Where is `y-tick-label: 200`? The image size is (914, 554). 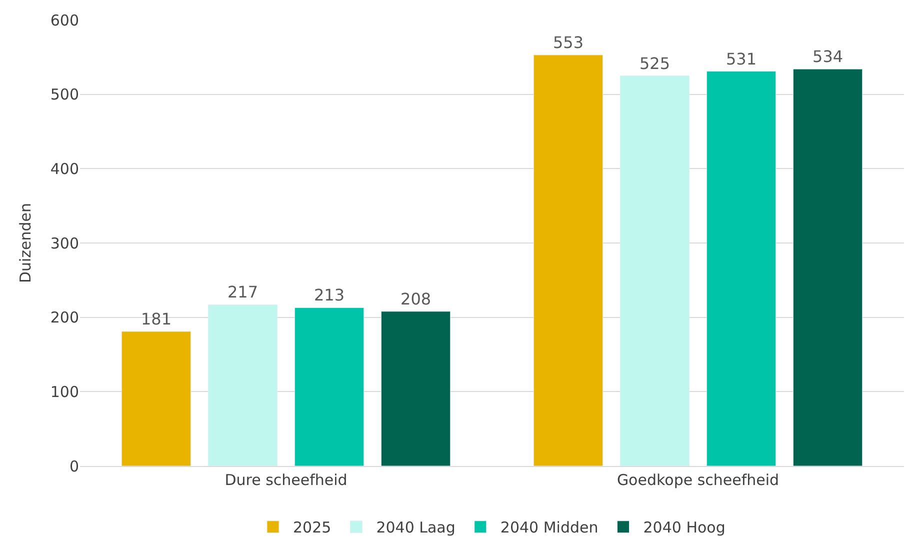
y-tick-label: 200 is located at coordinates (64, 317).